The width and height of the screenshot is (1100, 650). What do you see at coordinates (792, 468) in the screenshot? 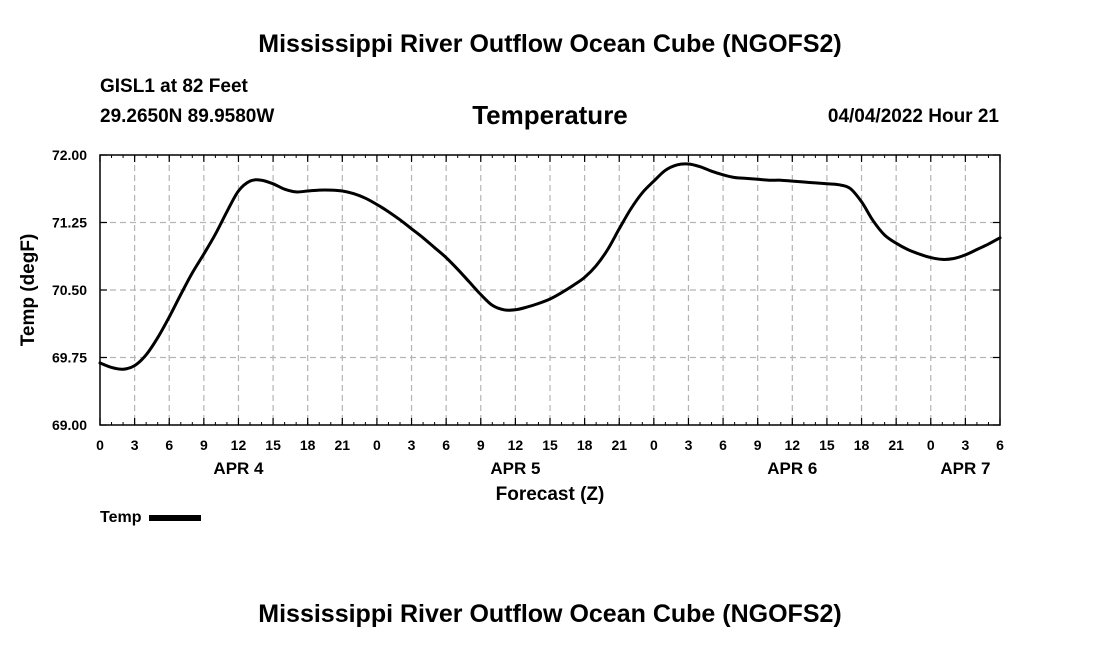
I see `day-label: APR 6` at bounding box center [792, 468].